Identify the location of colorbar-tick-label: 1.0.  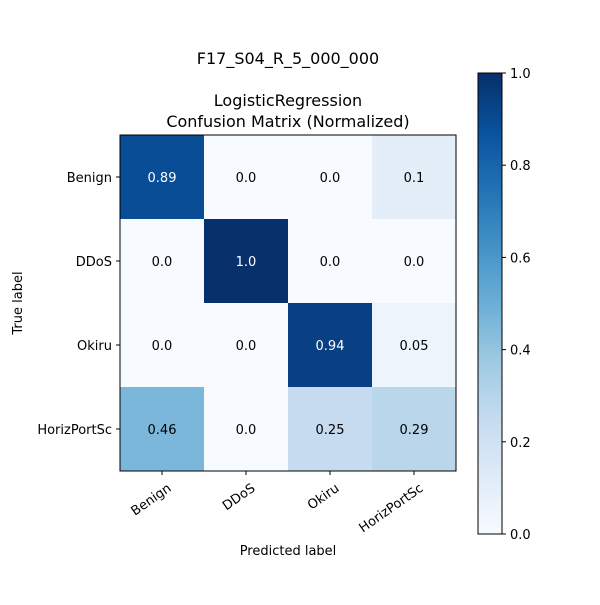
(520, 74).